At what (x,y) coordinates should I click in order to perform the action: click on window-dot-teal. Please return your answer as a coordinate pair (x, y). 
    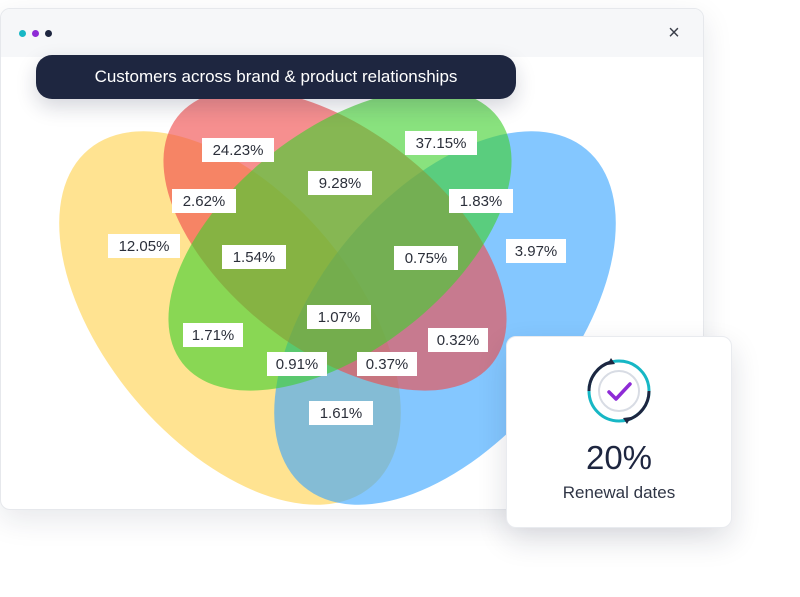
    Looking at the image, I should click on (22, 33).